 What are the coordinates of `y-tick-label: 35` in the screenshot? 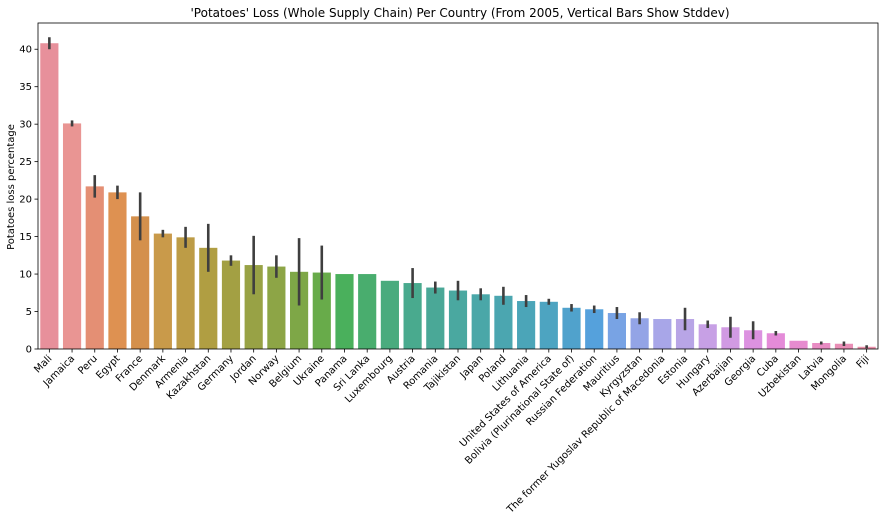 It's located at (25, 87).